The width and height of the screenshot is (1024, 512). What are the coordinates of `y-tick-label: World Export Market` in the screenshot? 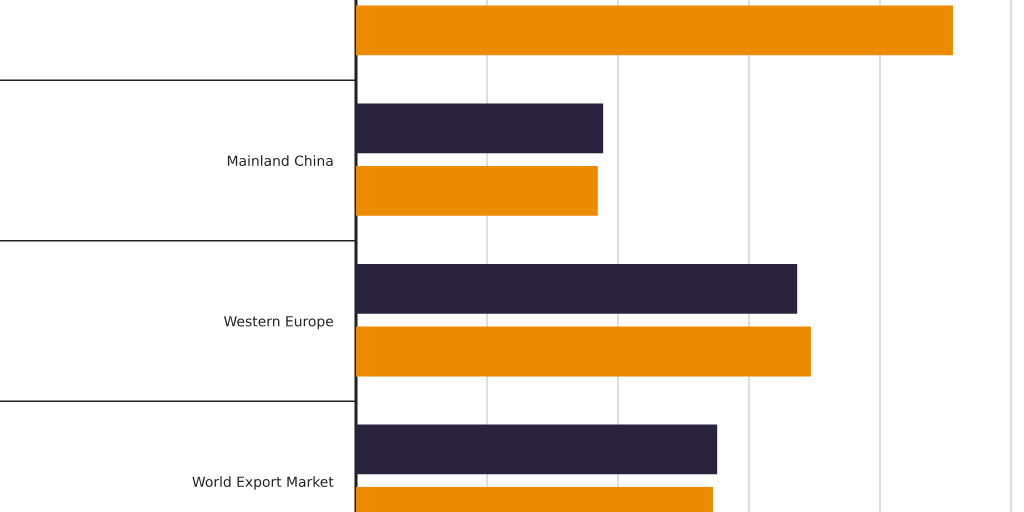 It's located at (263, 483).